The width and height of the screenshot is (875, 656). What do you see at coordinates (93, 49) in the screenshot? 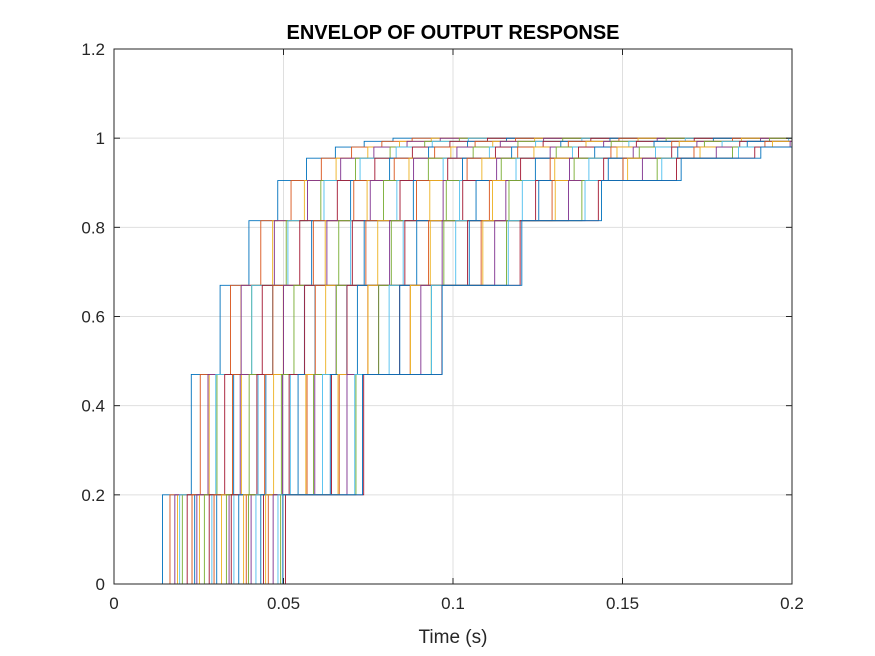
I see `y-tick-label: 1.2` at bounding box center [93, 49].